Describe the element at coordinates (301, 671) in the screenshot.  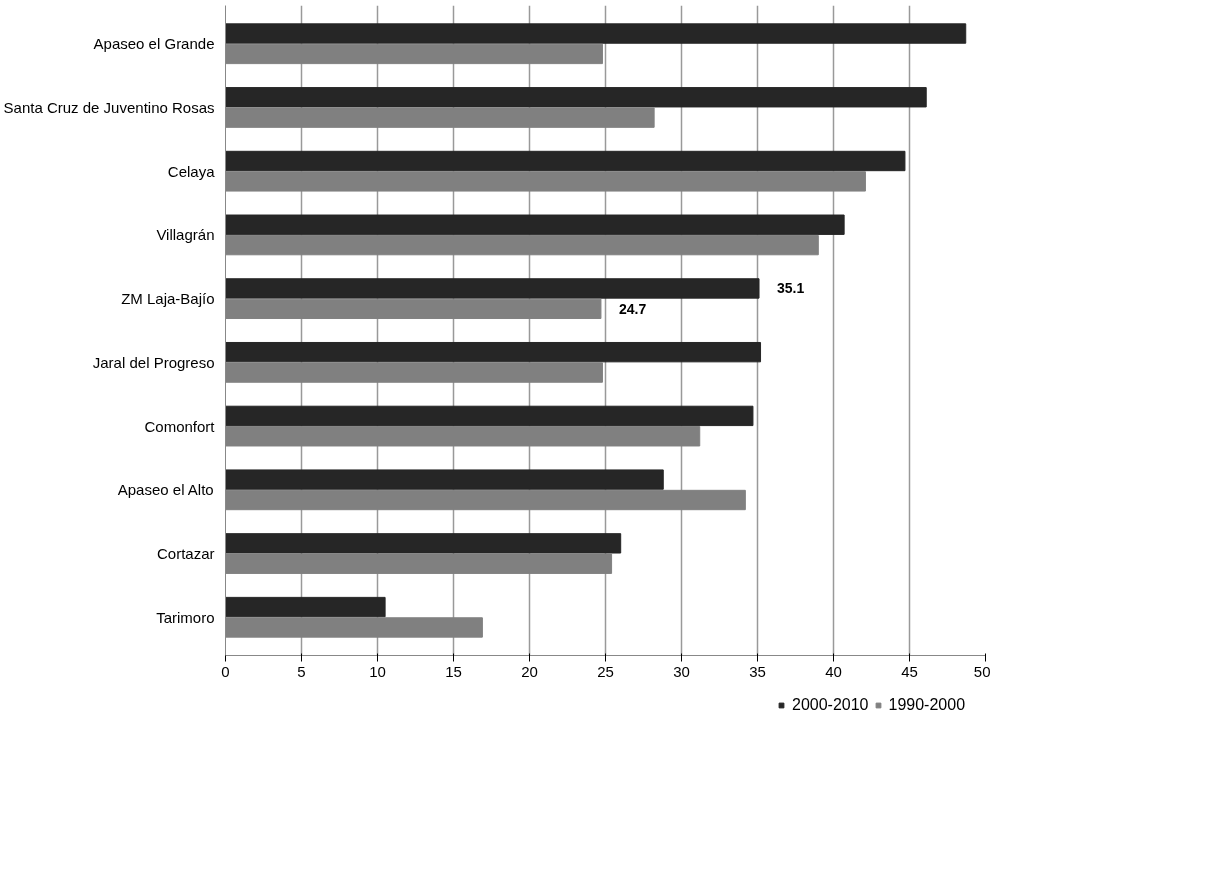
I see `x-tick-label: 5` at that location.